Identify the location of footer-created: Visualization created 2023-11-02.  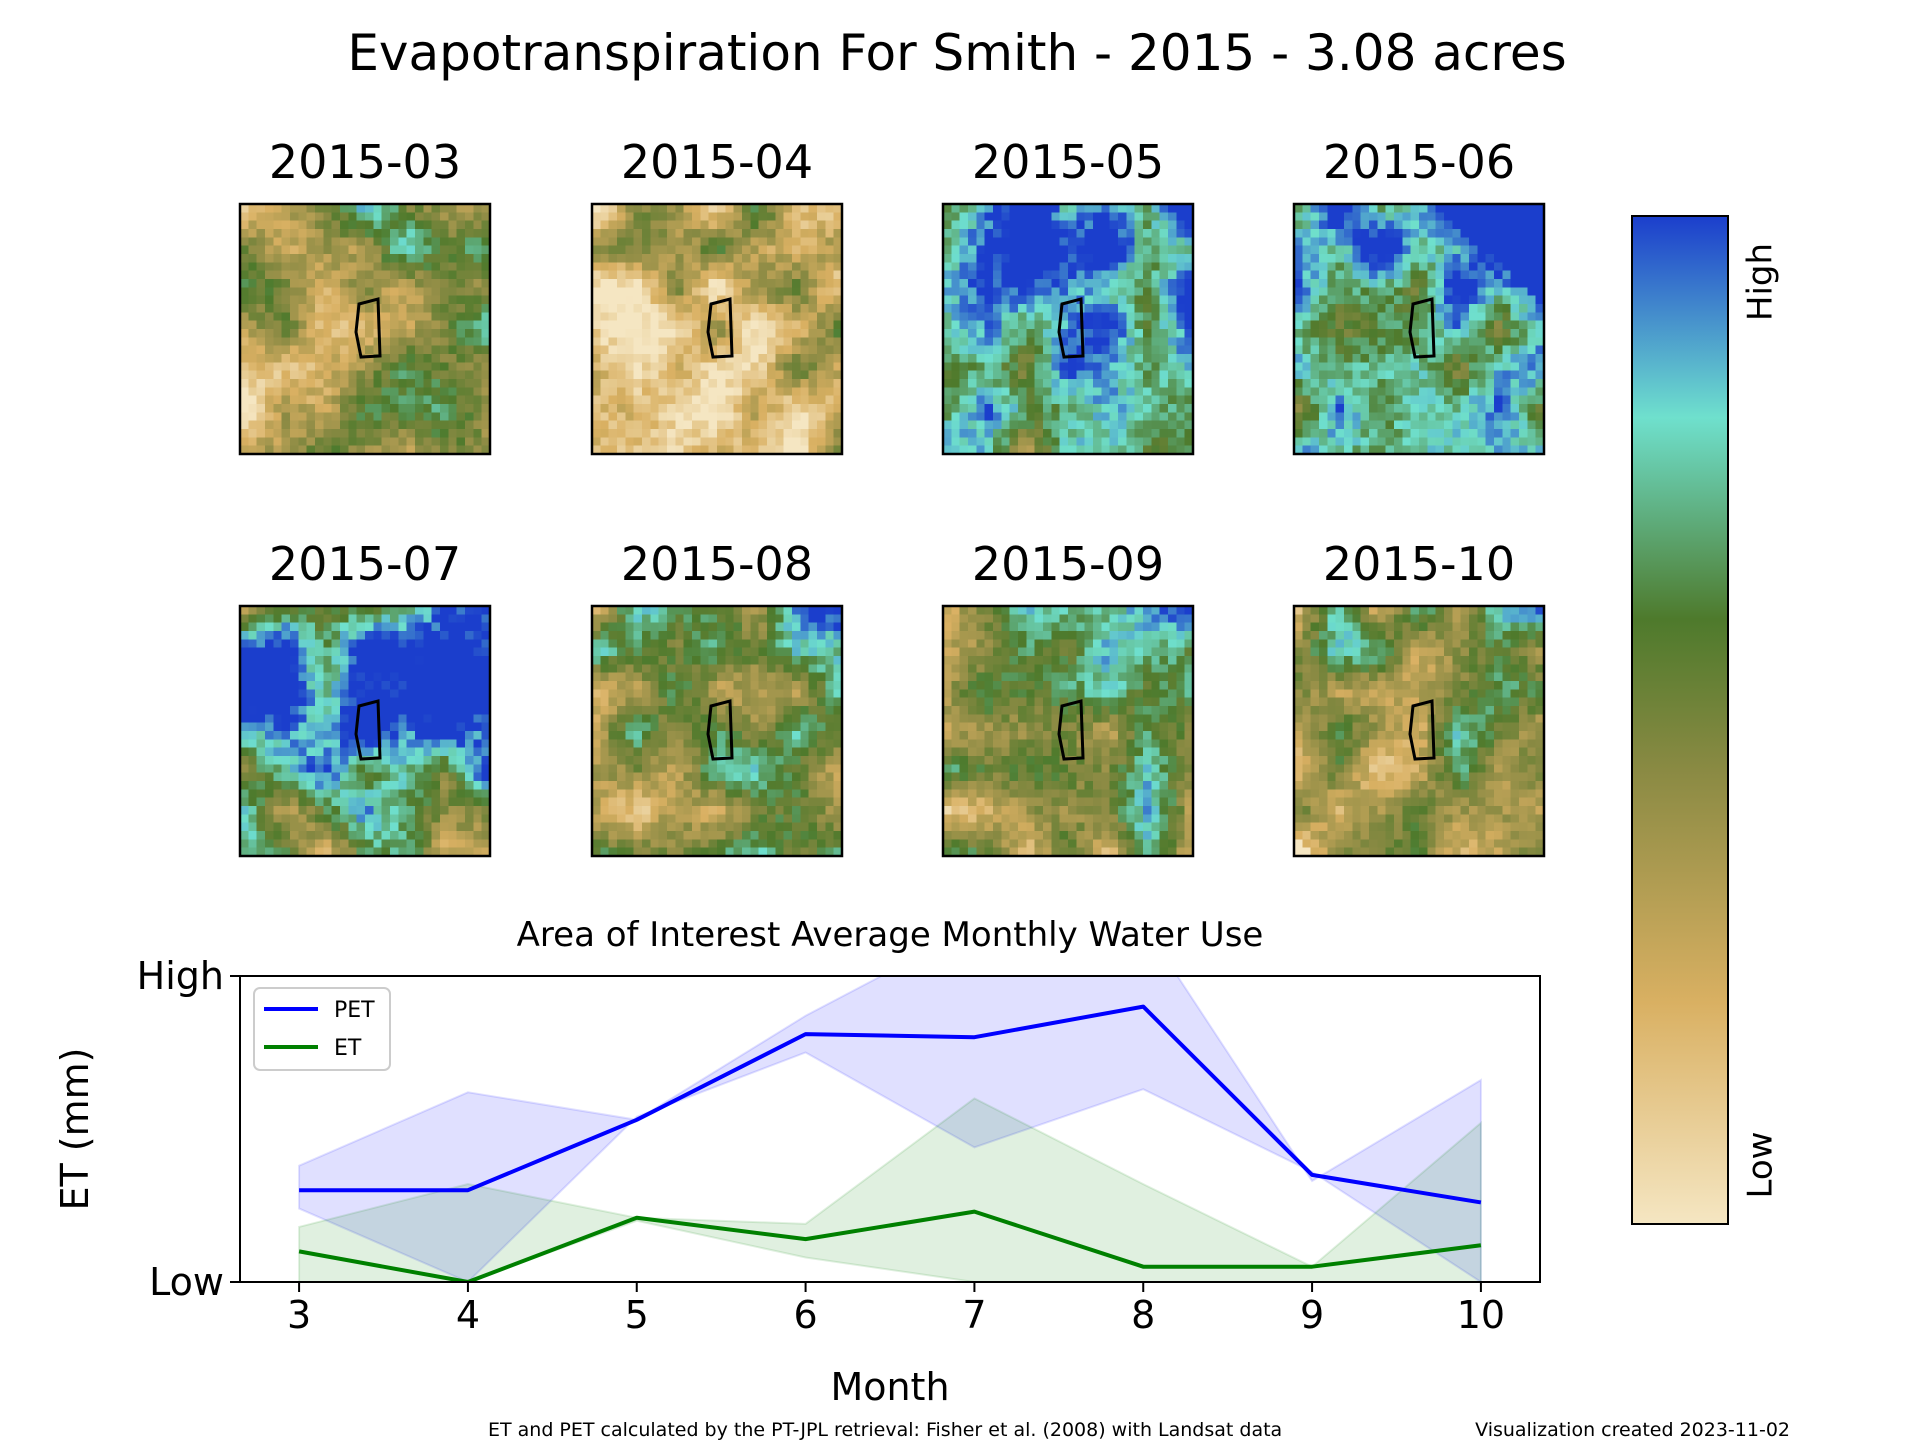
(1632, 1429).